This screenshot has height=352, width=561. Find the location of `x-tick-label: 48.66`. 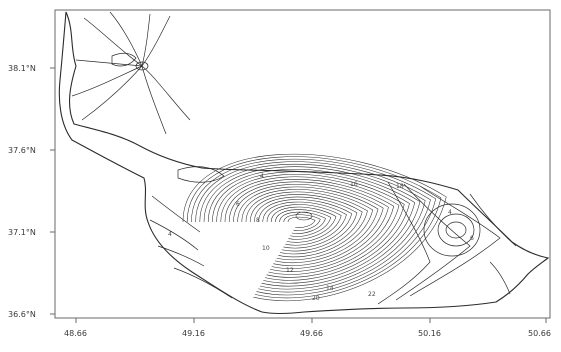

x-tick-label: 48.66 is located at coordinates (75, 333).